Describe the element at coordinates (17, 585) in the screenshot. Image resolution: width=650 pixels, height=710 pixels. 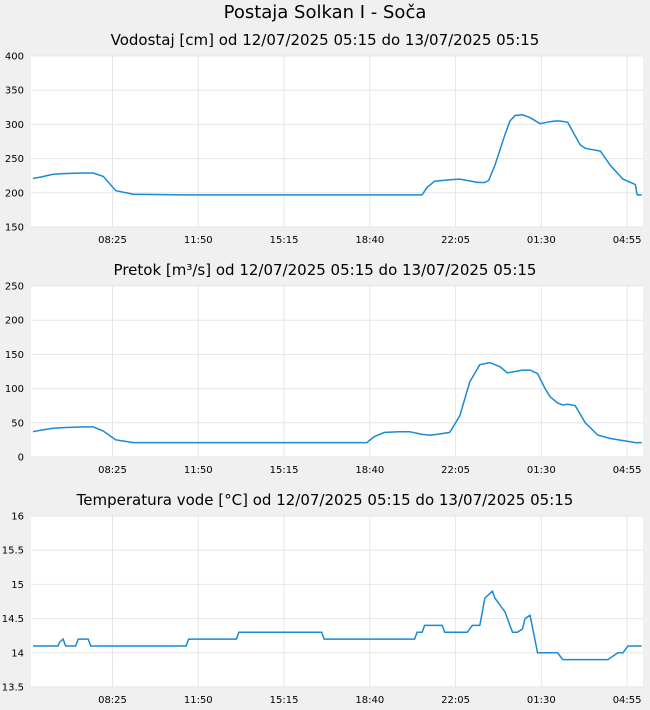
I see `y-tick-label: 15` at that location.